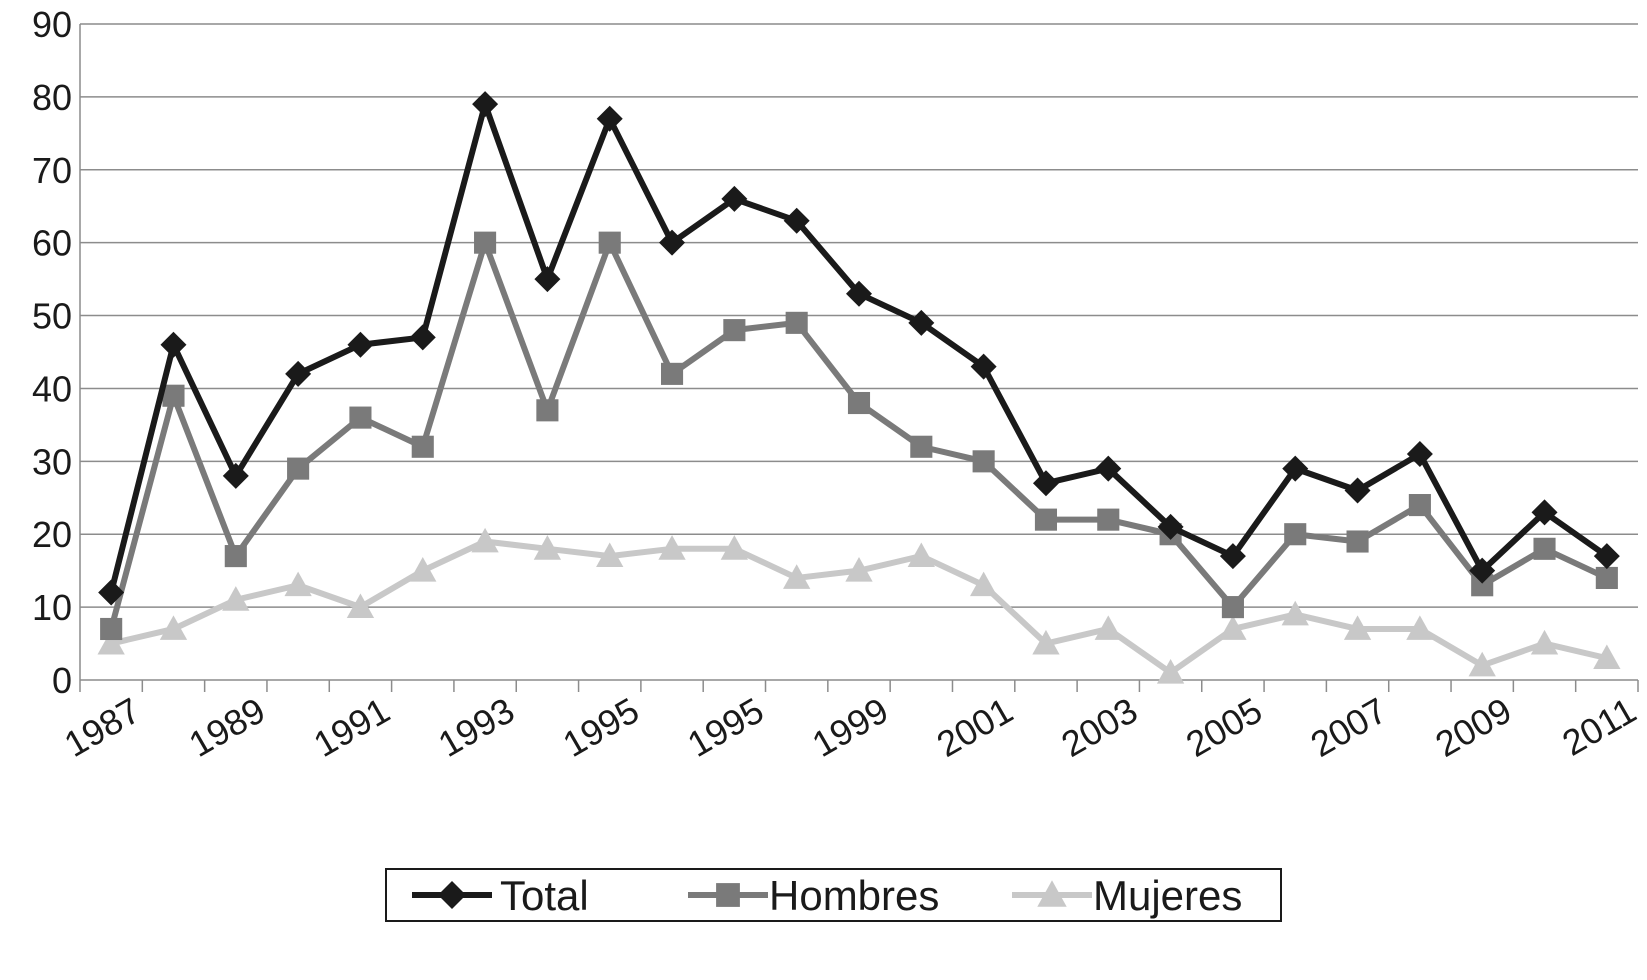 The width and height of the screenshot is (1647, 980). Describe the element at coordinates (56, 352) in the screenshot. I see `y-axis: 0 10 20 30 40 50 60 70 80 90` at that location.